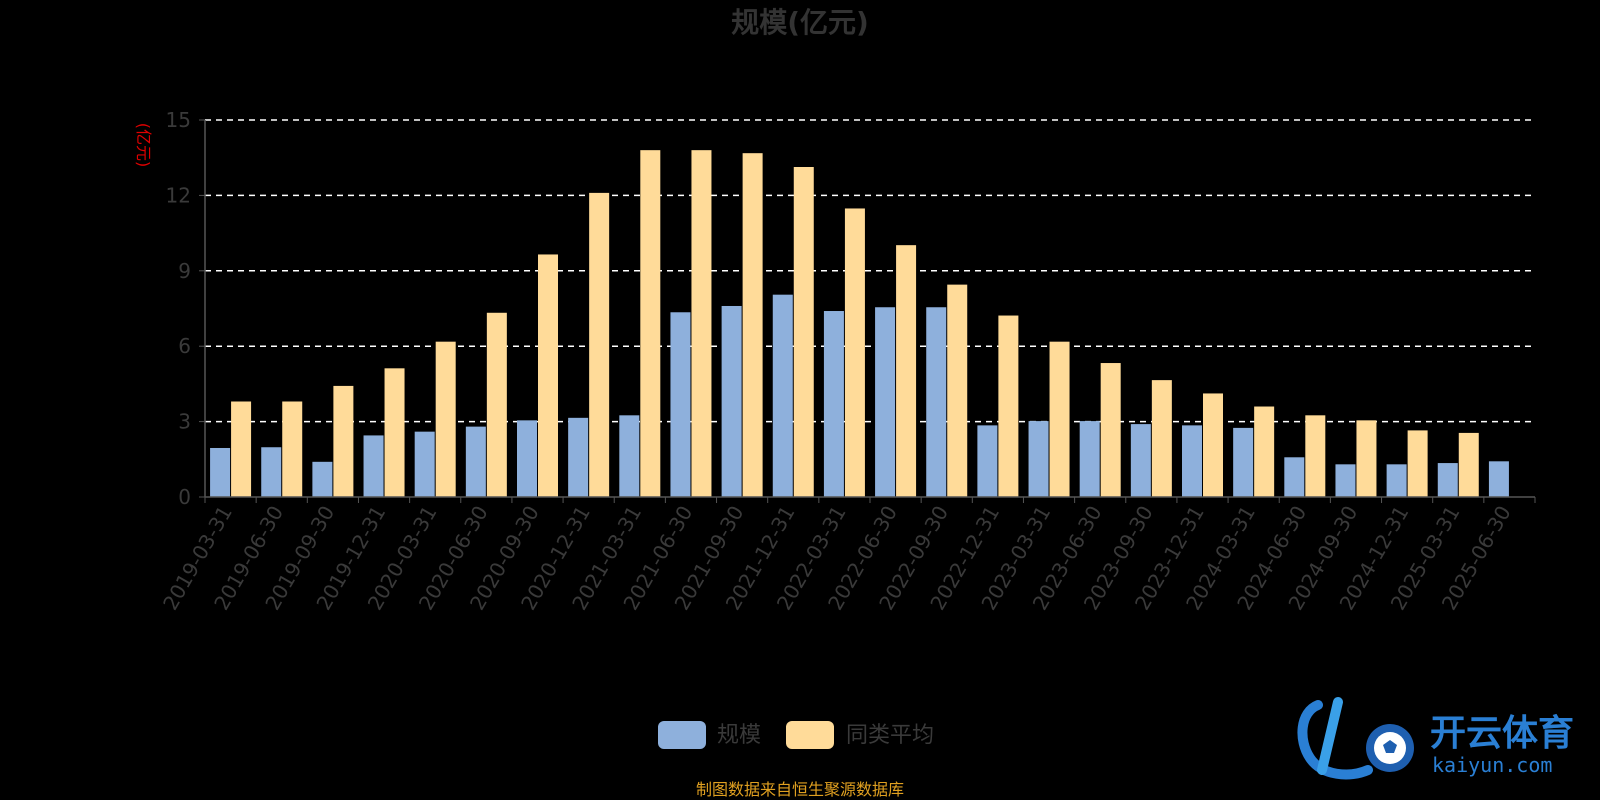  I want to click on logo-url: kaiyun.com, so click(1492, 765).